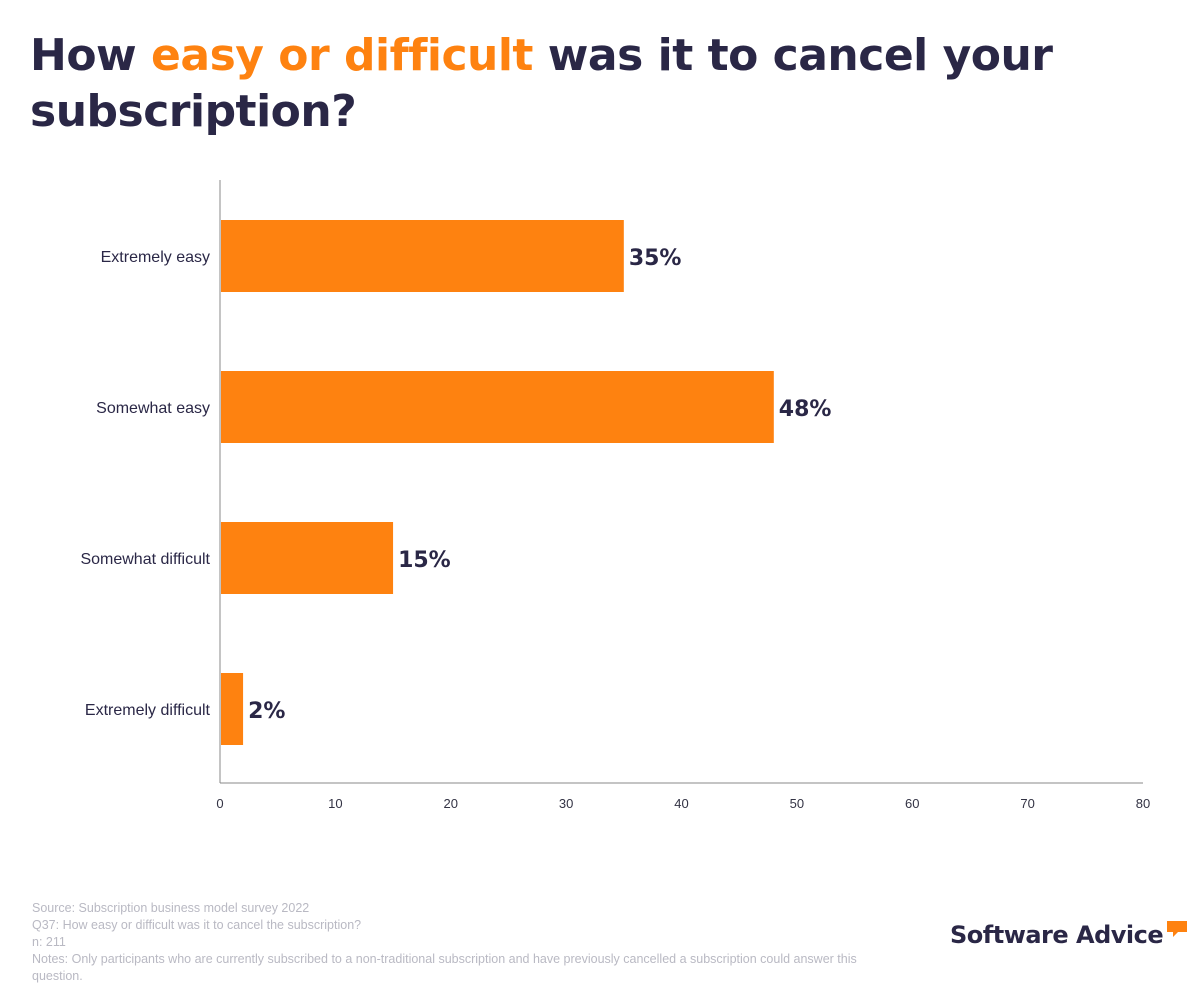 The width and height of the screenshot is (1200, 1000). I want to click on title-highlight: easy or difficult, so click(342, 55).